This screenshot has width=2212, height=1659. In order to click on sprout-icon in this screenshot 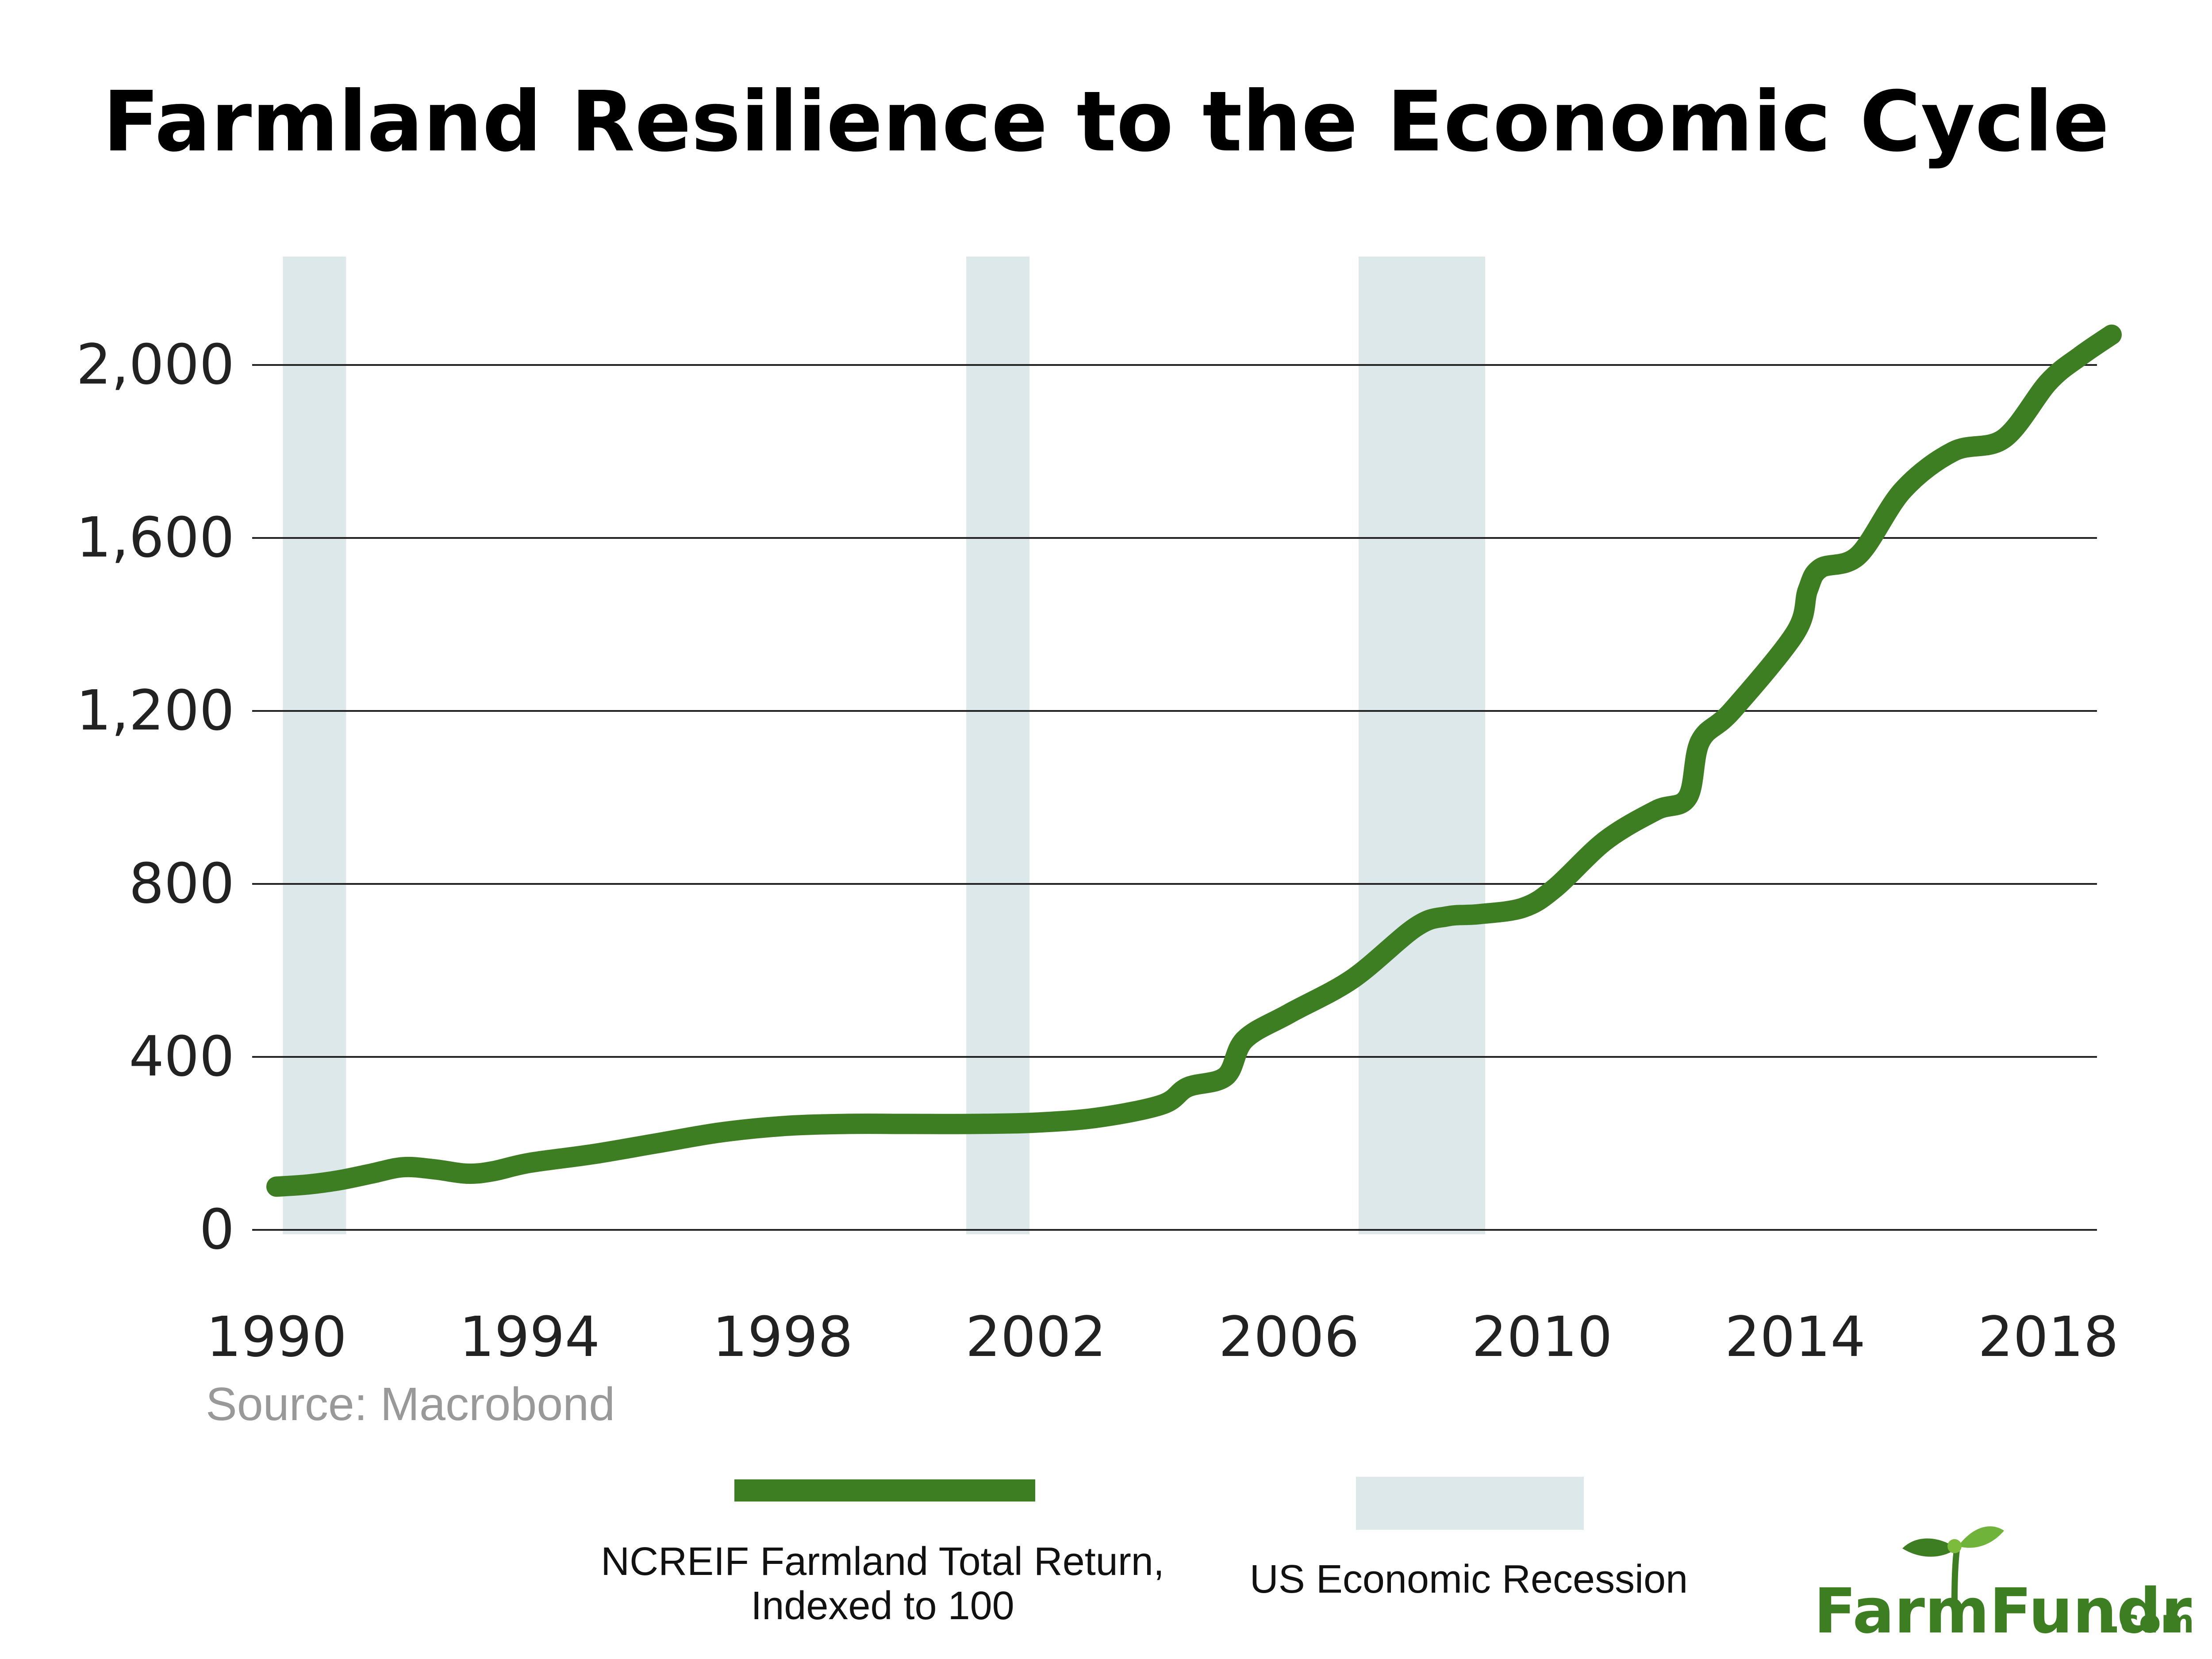, I will do `click(1953, 1564)`.